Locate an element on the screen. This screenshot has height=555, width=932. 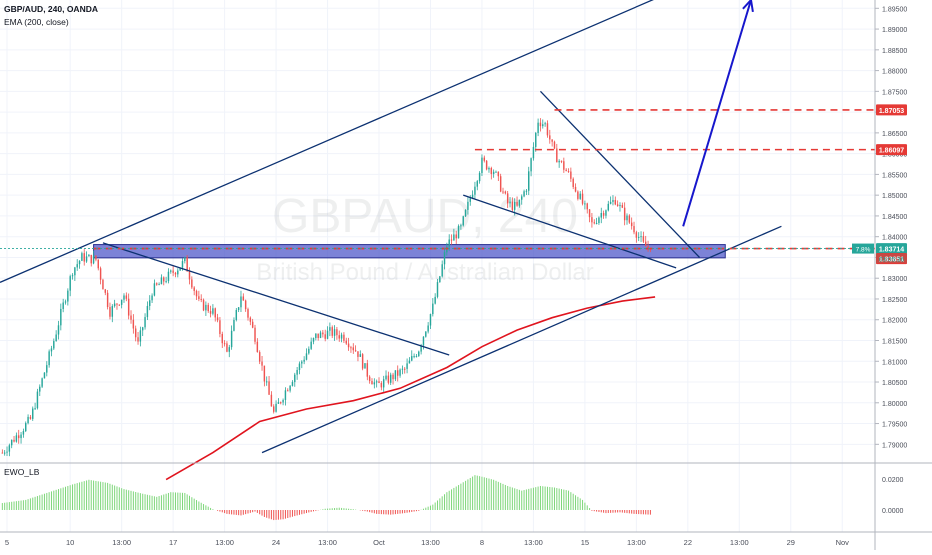
price-tick-label: 1.89000 is located at coordinates (894, 30).